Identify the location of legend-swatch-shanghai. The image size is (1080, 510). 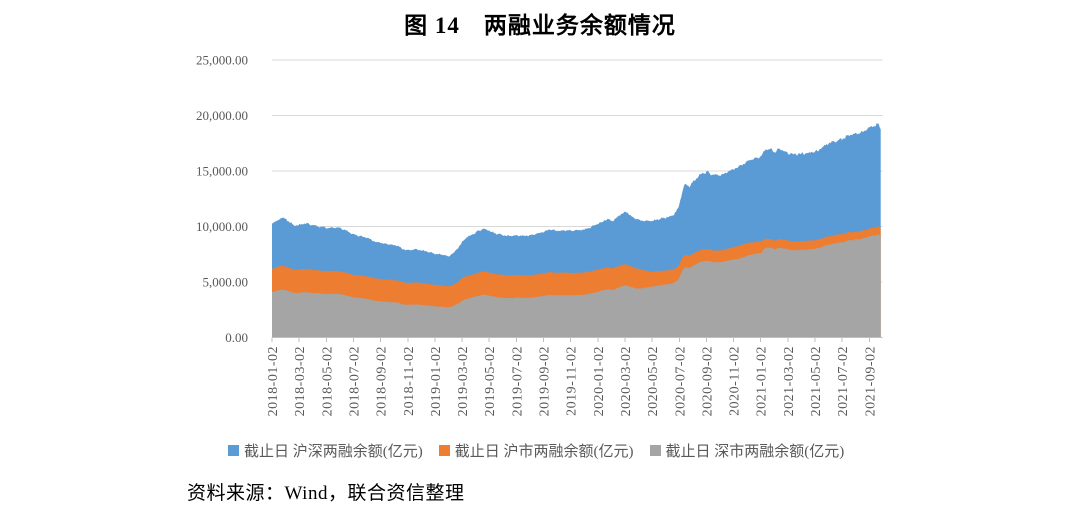
(444, 450).